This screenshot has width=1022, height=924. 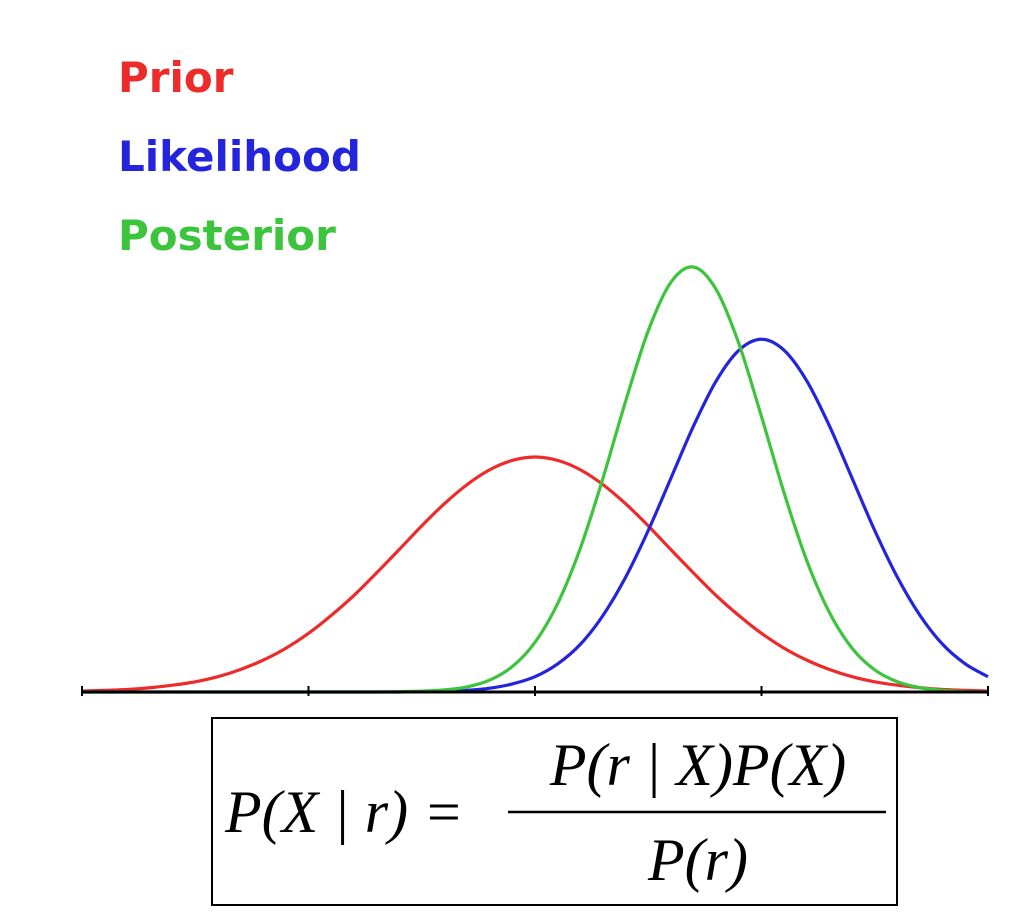 I want to click on legend-entry: Posterior, so click(x=227, y=235).